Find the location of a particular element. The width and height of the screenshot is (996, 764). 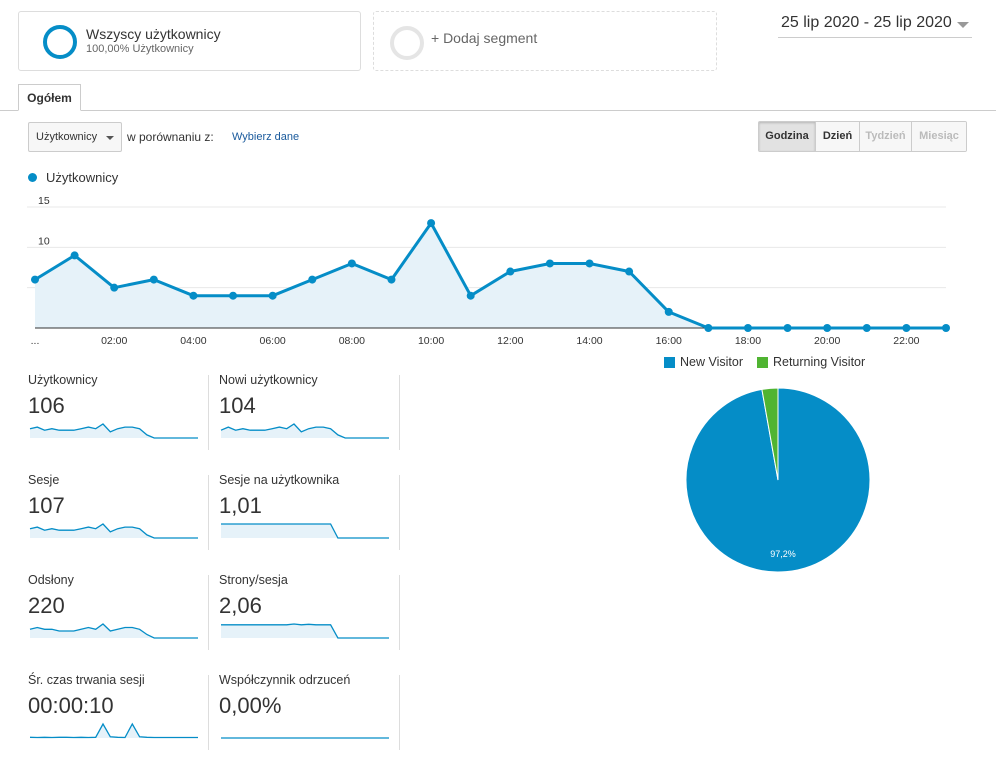

kpi-label: Sesje na użytkownika is located at coordinates (279, 480).